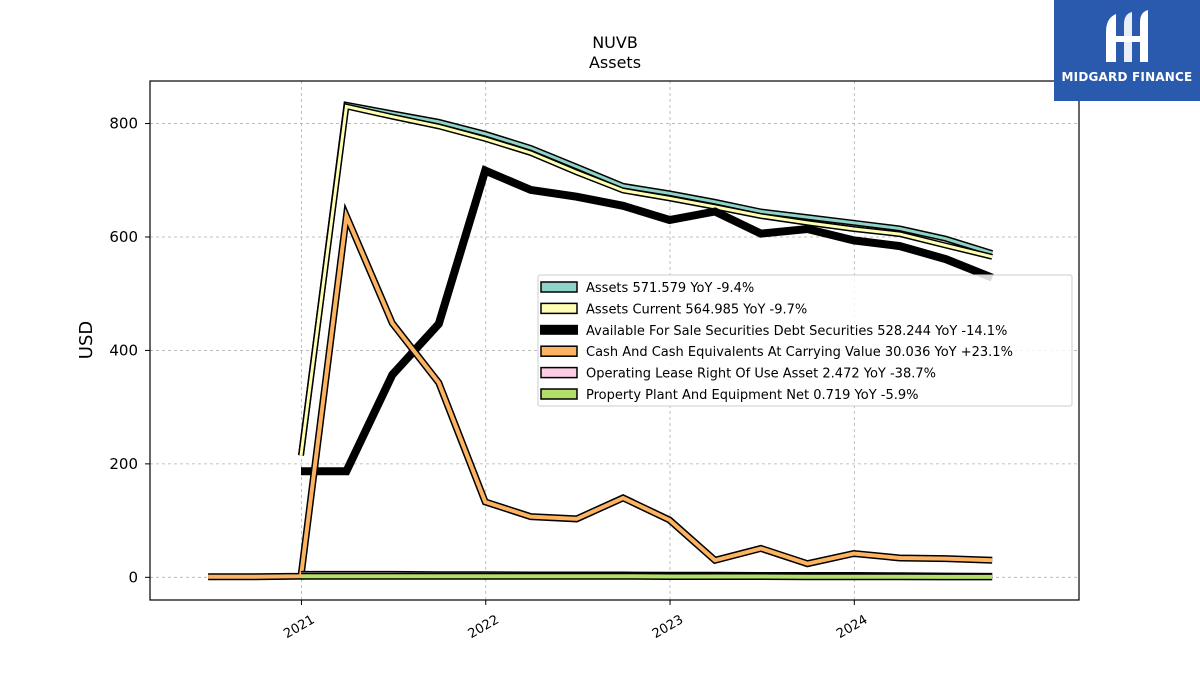 The width and height of the screenshot is (1200, 675). I want to click on y-tick-label: 400, so click(123, 350).